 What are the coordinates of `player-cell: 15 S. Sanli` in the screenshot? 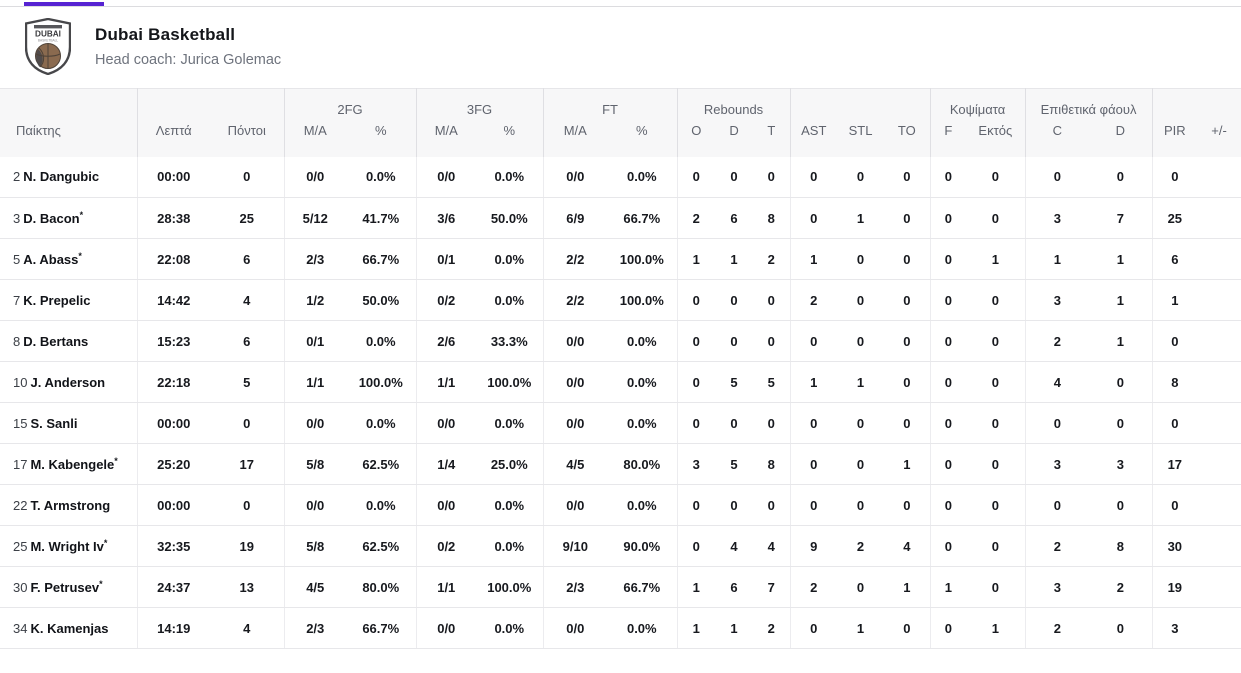 It's located at (69, 423).